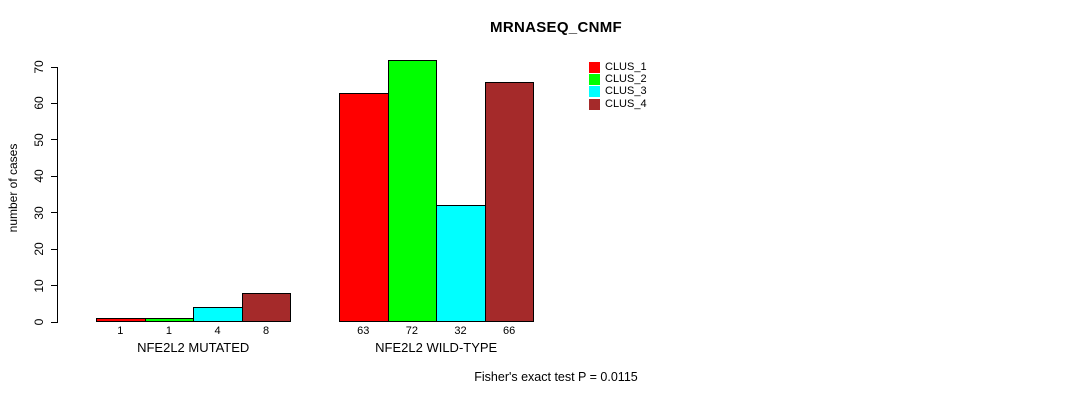 This screenshot has height=400, width=1090. Describe the element at coordinates (461, 263) in the screenshot. I see `bar-clus_3-group2` at that location.